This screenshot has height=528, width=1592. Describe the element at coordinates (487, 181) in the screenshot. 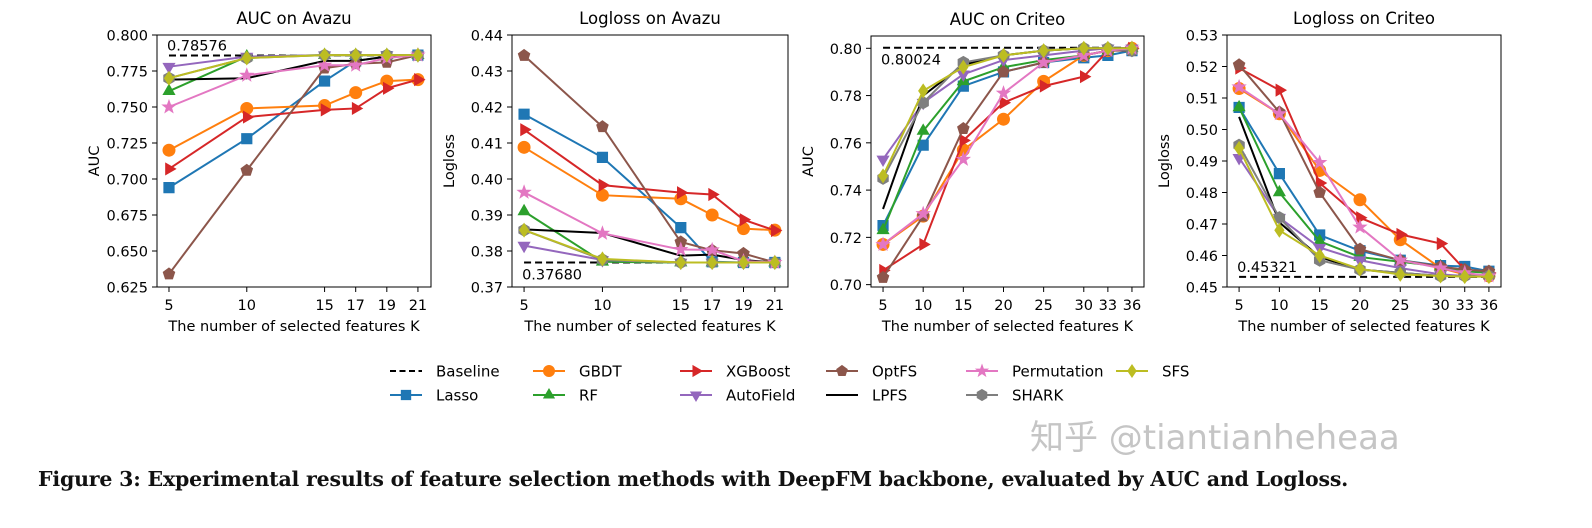

I see `y-tick-label: 0.40` at that location.